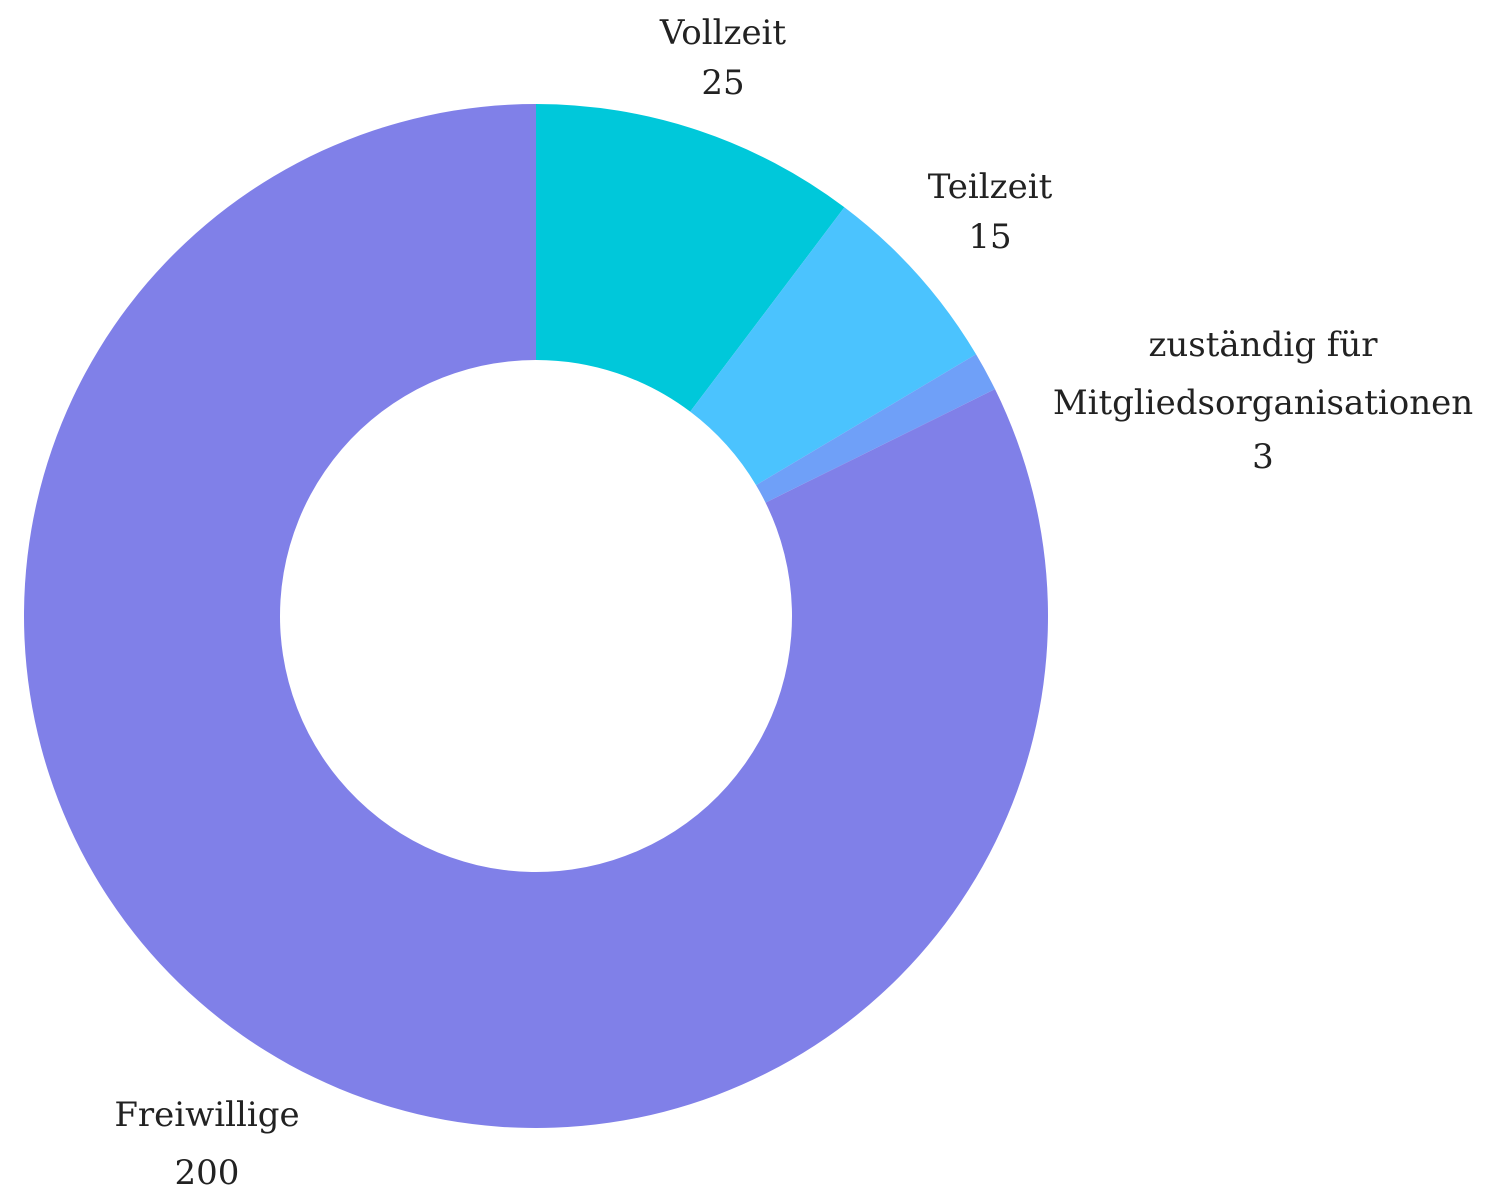 The width and height of the screenshot is (1500, 1196). I want to click on value-label: 3, so click(1263, 457).